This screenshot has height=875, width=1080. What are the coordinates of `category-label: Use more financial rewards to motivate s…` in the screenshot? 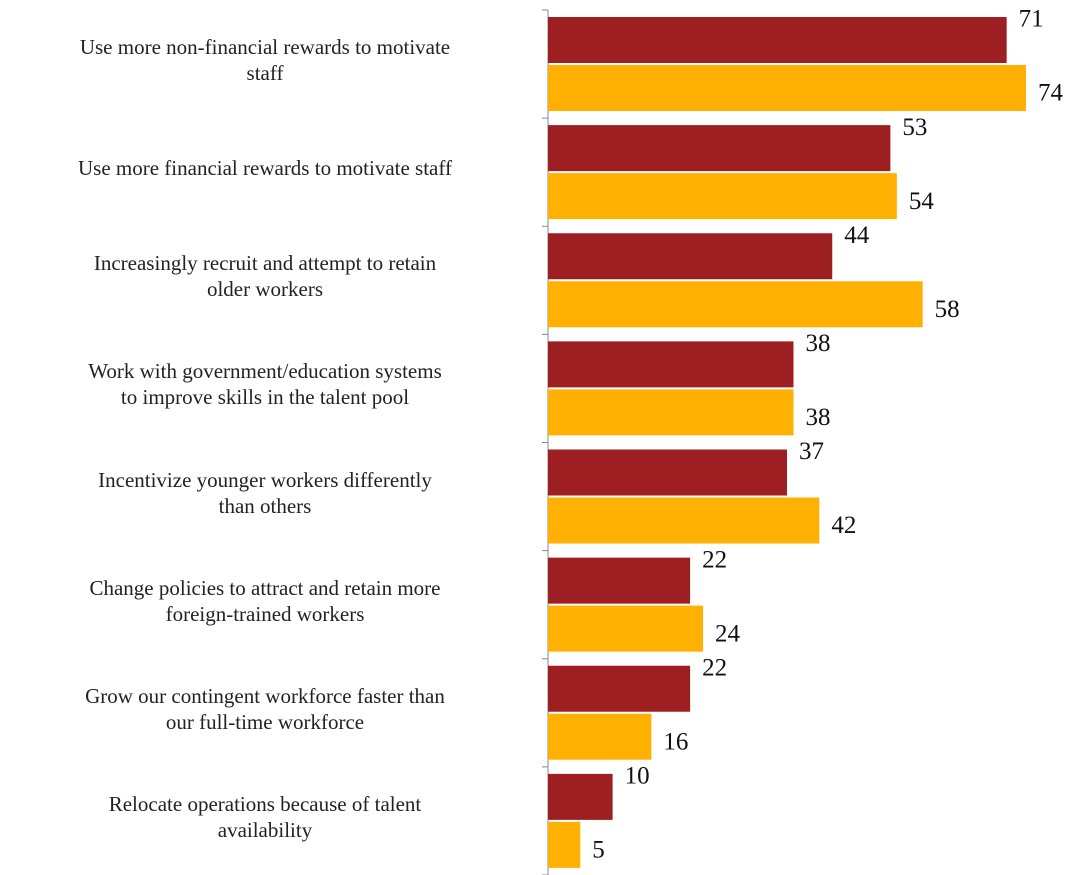 It's located at (265, 168).